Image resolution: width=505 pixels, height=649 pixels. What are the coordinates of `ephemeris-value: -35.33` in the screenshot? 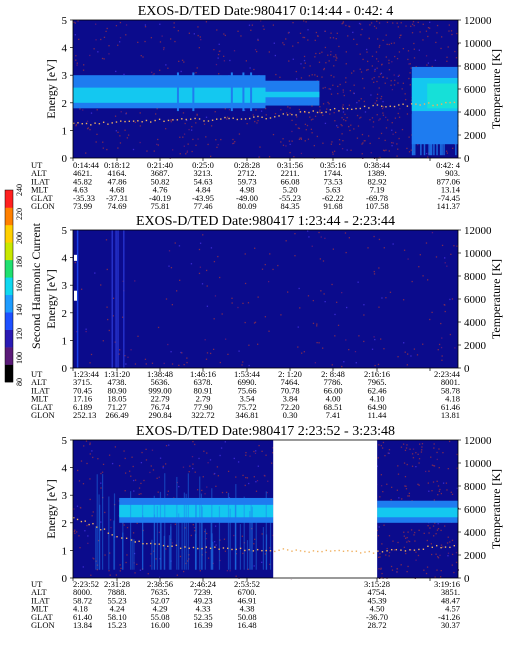 It's located at (84, 198).